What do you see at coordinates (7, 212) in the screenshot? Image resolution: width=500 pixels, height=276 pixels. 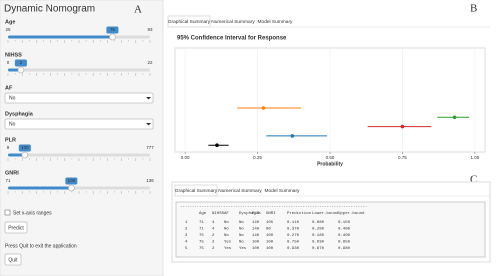 I see `checkbox` at bounding box center [7, 212].